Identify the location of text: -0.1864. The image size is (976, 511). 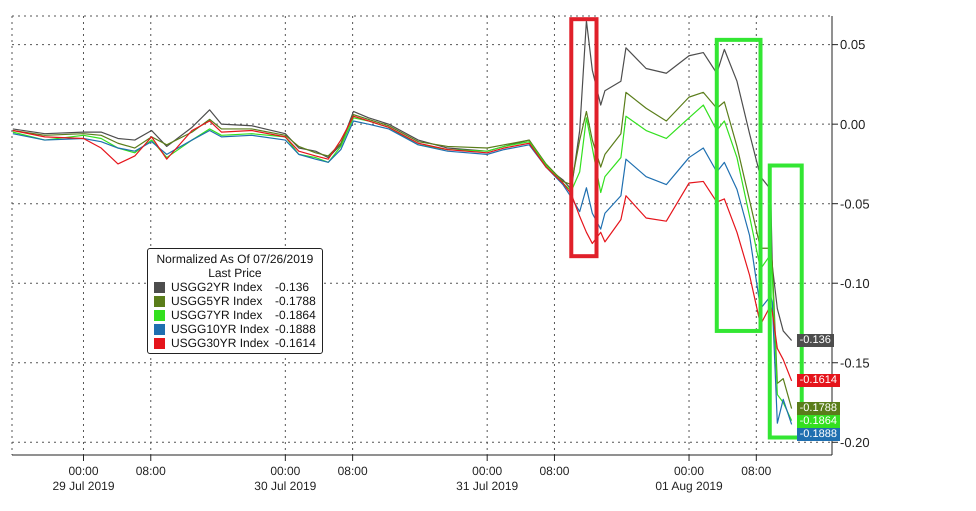
(295, 315).